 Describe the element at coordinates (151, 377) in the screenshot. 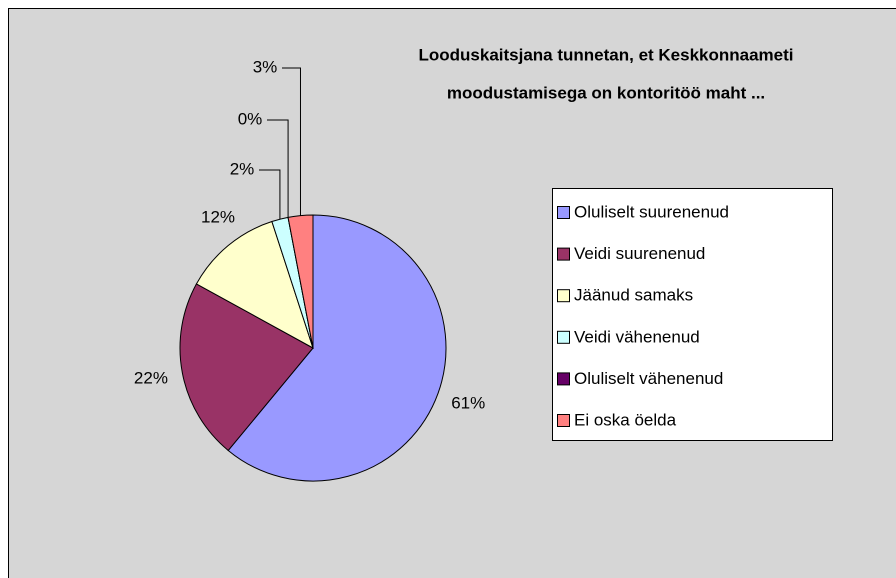

I see `data-label: 22%` at that location.